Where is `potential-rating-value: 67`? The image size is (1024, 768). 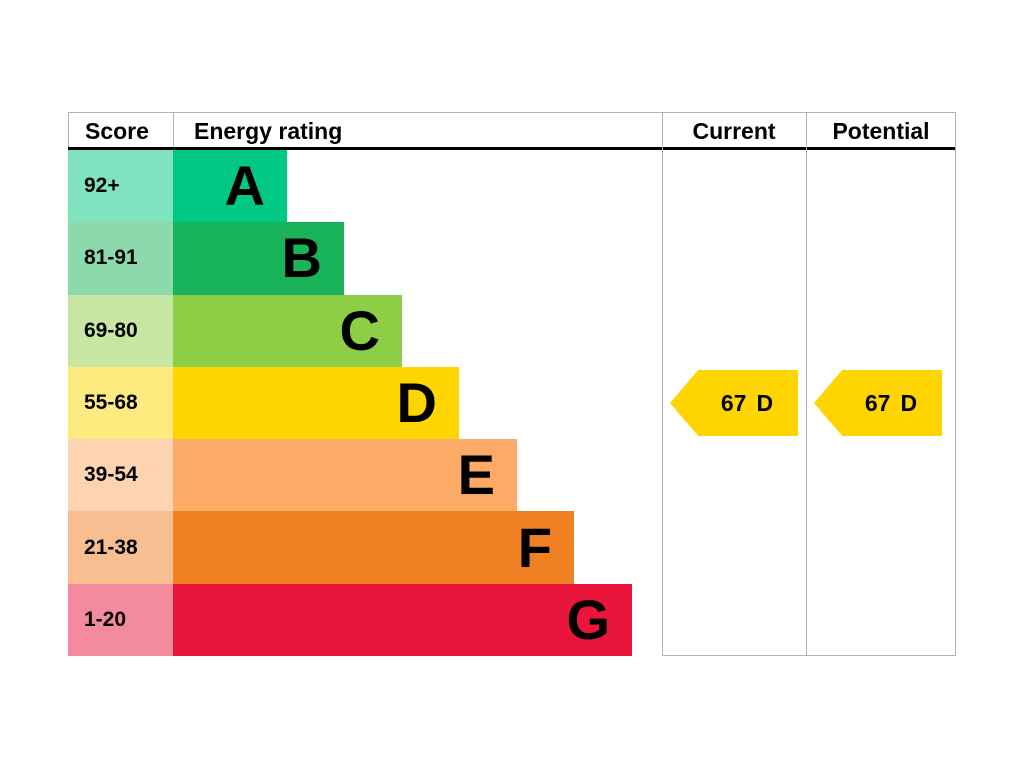
potential-rating-value: 67 is located at coordinates (877, 402).